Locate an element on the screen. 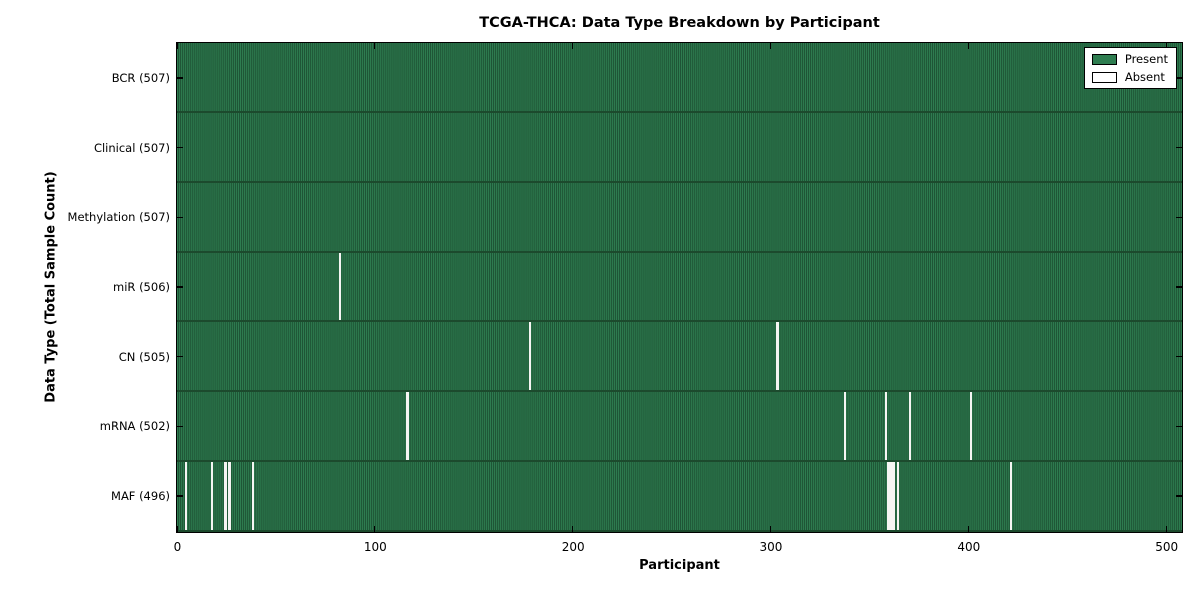 This screenshot has height=600, width=1200. y-tick-label: Clinical (507) is located at coordinates (131, 147).